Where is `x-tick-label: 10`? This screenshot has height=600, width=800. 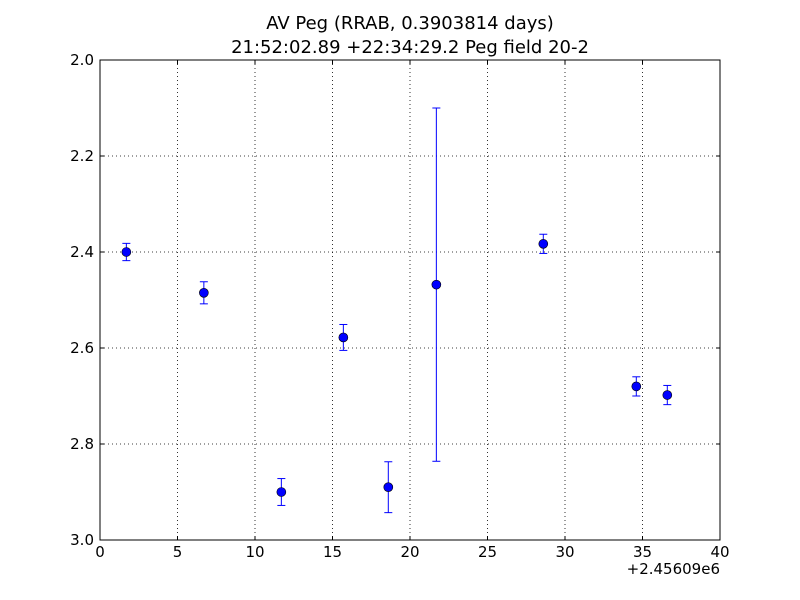 x-tick-label: 10 is located at coordinates (254, 552).